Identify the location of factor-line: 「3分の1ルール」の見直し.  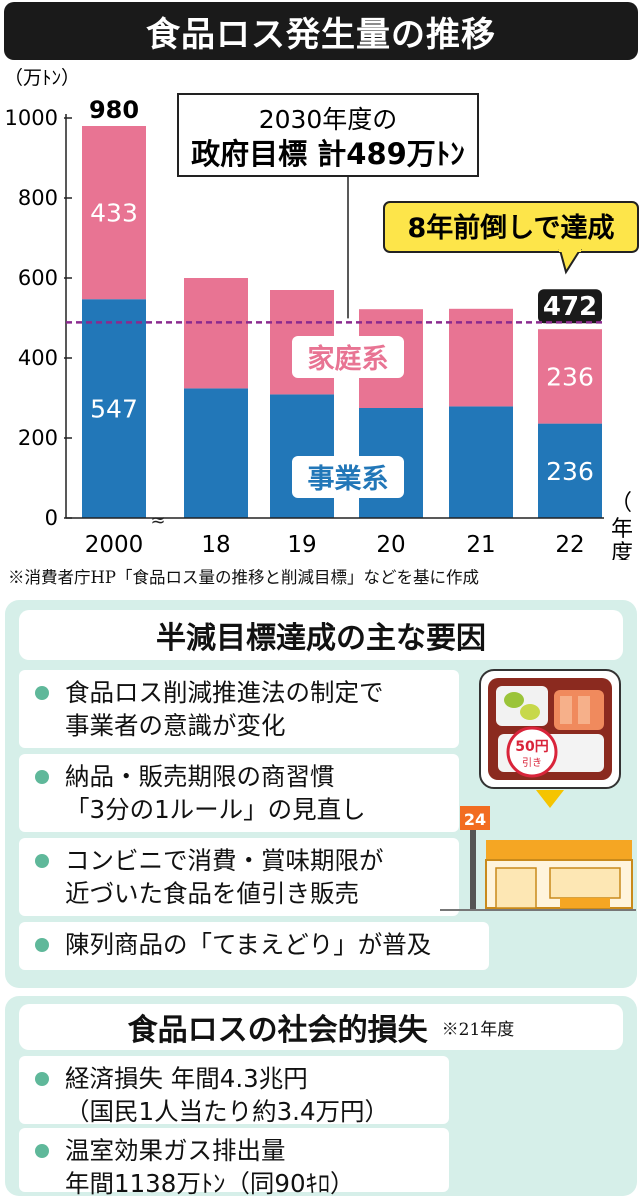
(215, 809).